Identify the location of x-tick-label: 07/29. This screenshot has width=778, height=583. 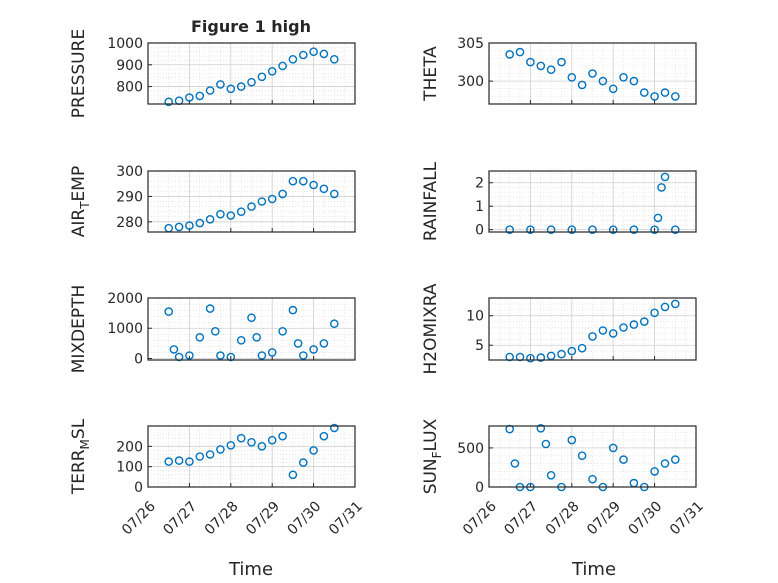
(604, 519).